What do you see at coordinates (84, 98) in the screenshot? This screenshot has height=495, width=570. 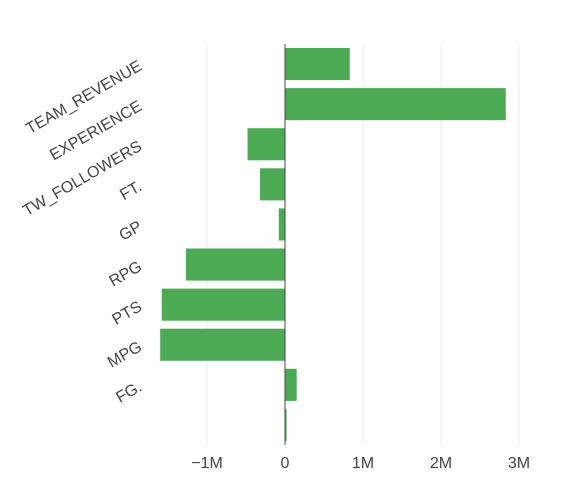 I see `y-tick-label-team-revenue: TEAM_REVENUE` at bounding box center [84, 98].